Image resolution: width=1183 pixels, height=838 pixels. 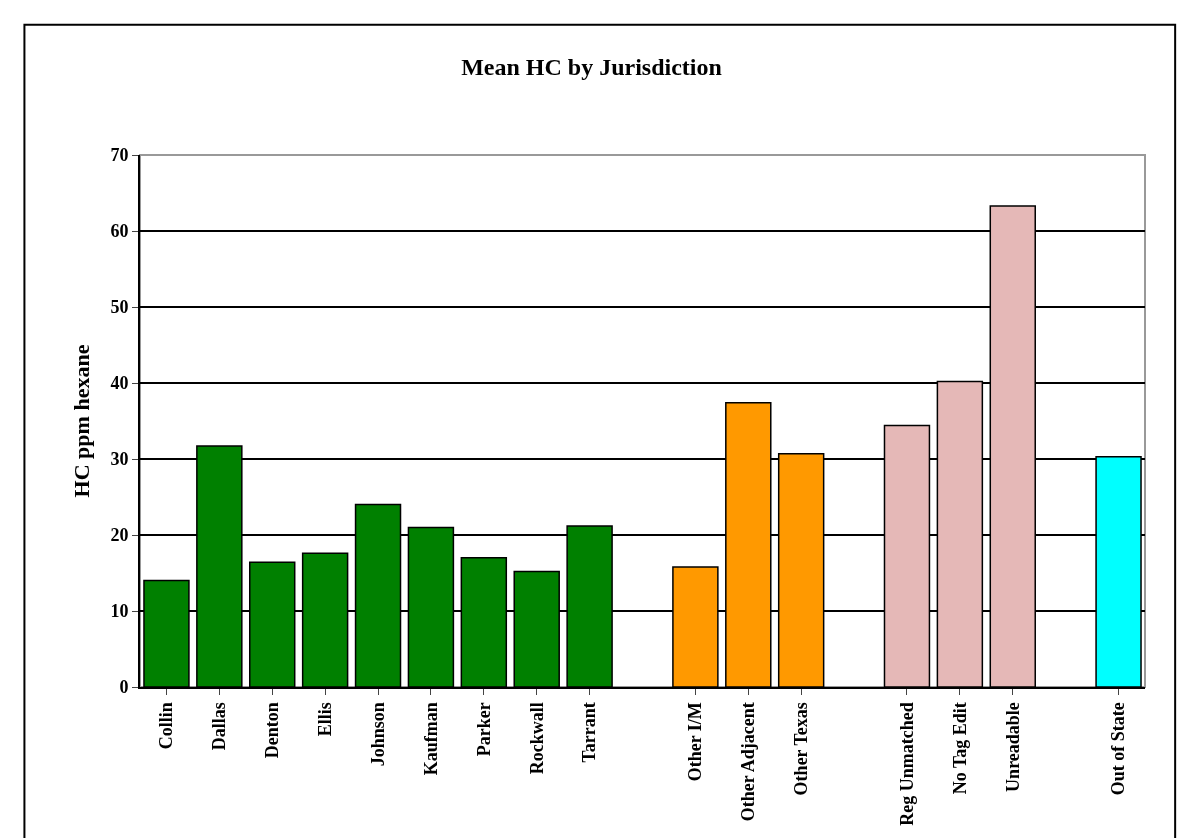 What do you see at coordinates (483, 729) in the screenshot?
I see `x-tick-label: Parker` at bounding box center [483, 729].